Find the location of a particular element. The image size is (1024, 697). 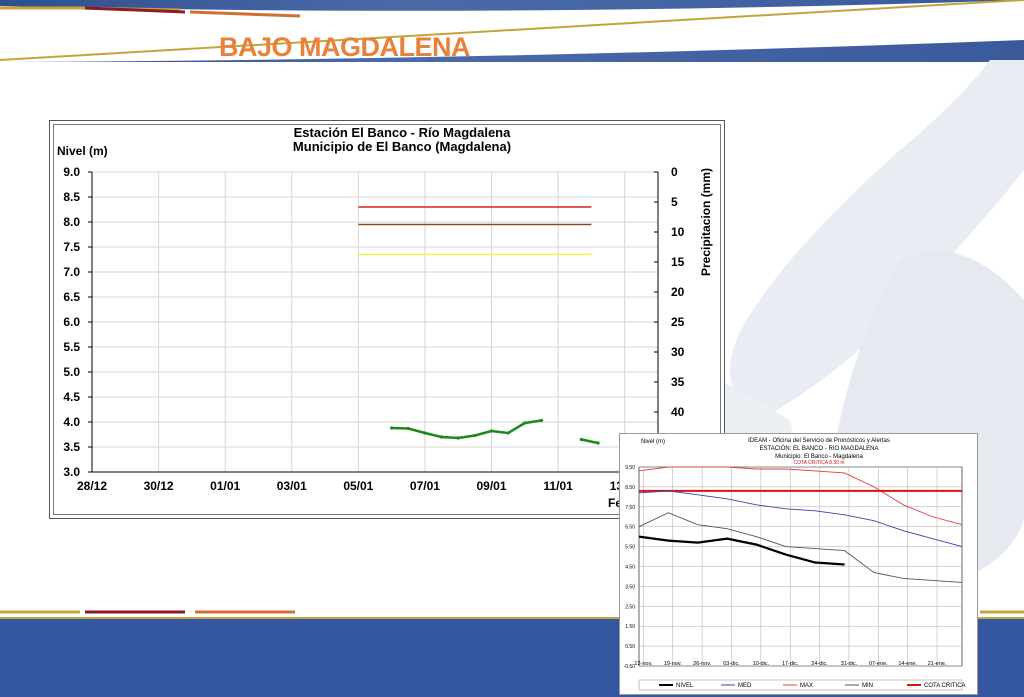

inset-legend-label: MIN is located at coordinates (867, 686).